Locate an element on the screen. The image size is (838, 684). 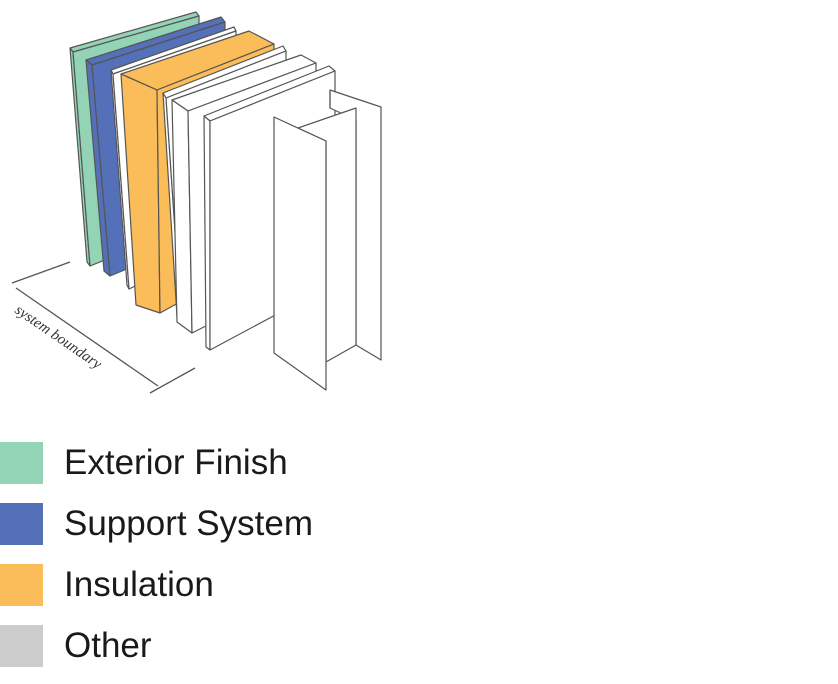
boundary-label: system boundary is located at coordinates (58, 337).